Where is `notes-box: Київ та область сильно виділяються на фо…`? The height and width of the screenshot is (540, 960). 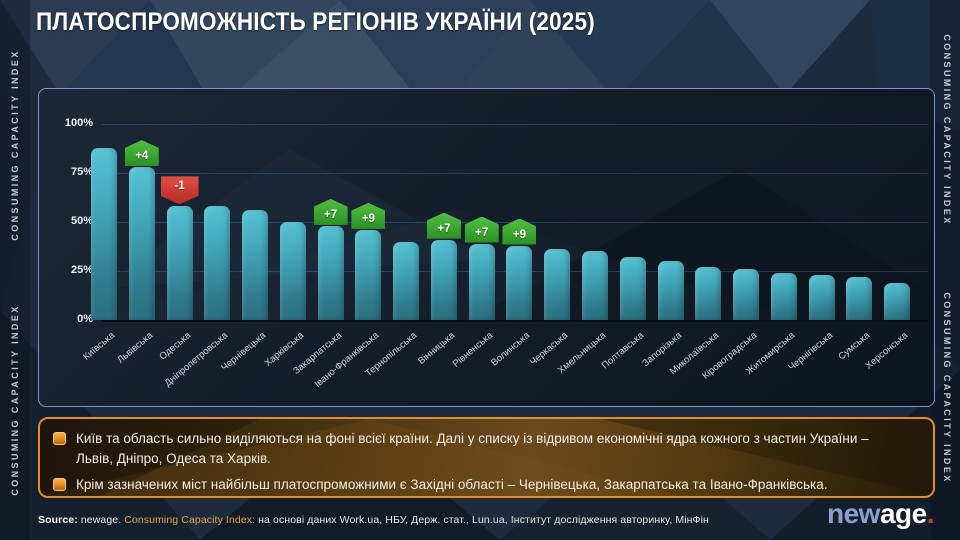 notes-box: Київ та область сильно виділяються на фо… is located at coordinates (486, 457).